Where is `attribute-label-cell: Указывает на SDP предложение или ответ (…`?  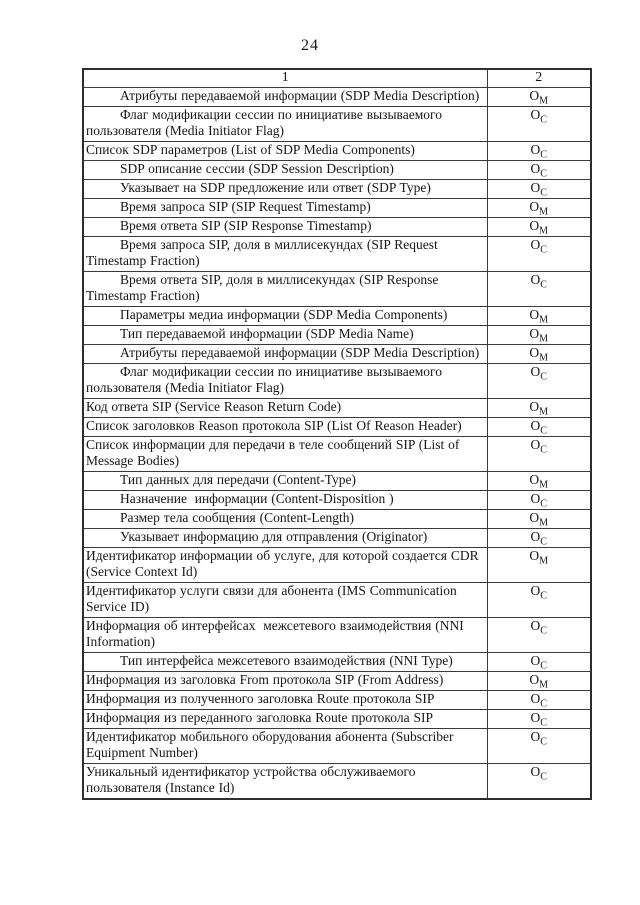 attribute-label-cell: Указывает на SDP предложение или ответ (… is located at coordinates (285, 189).